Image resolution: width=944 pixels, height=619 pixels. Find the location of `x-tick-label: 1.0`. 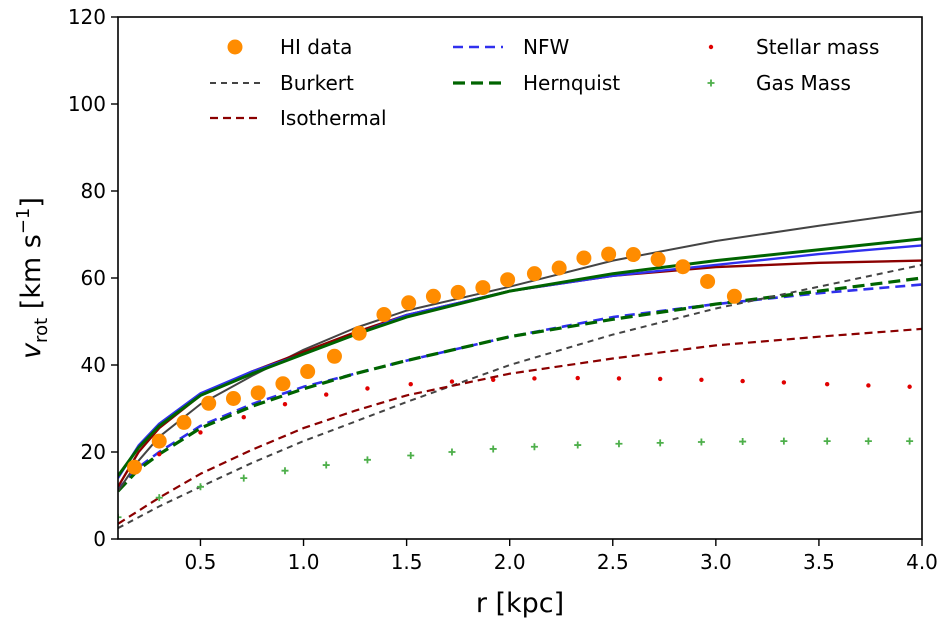

x-tick-label: 1.0 is located at coordinates (304, 562).